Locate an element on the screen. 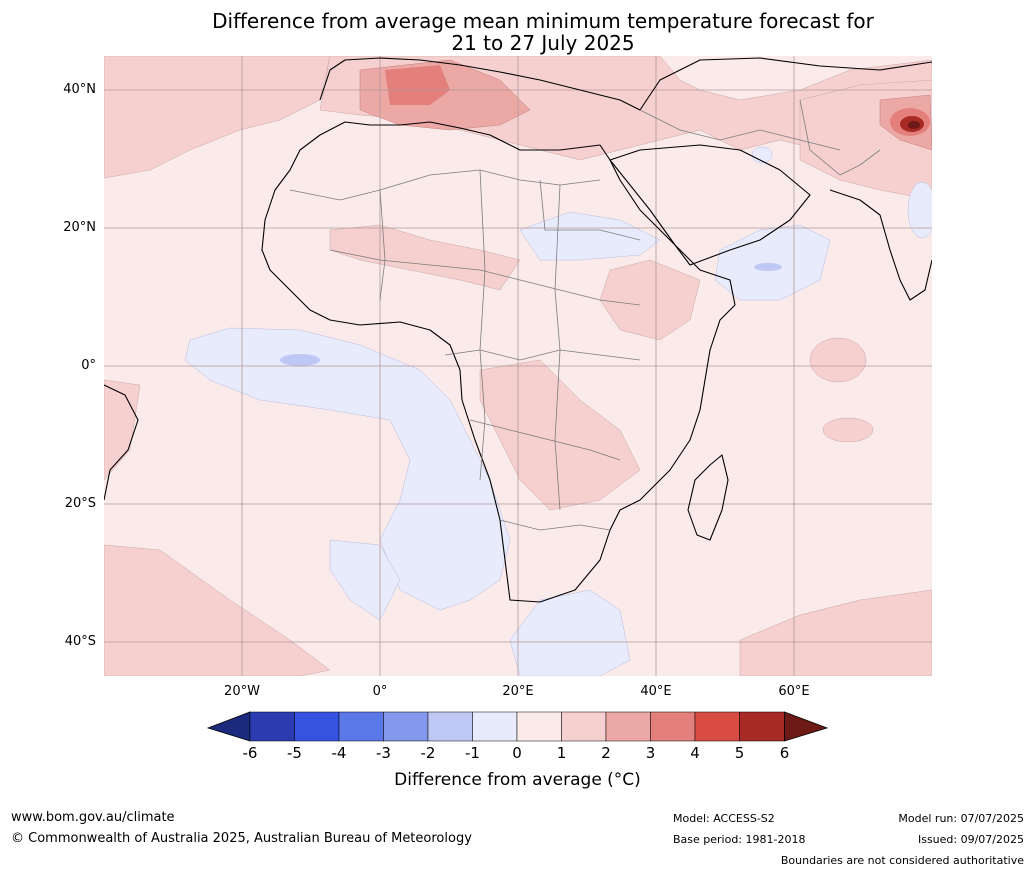 The height and width of the screenshot is (873, 1035). border-middle-east is located at coordinates (740, 130).